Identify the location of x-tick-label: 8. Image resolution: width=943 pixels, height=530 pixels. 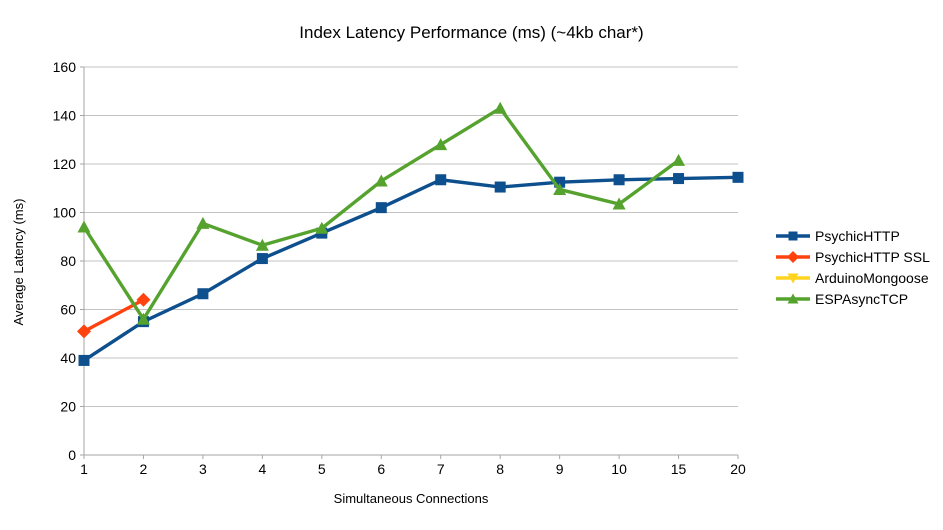
(500, 469).